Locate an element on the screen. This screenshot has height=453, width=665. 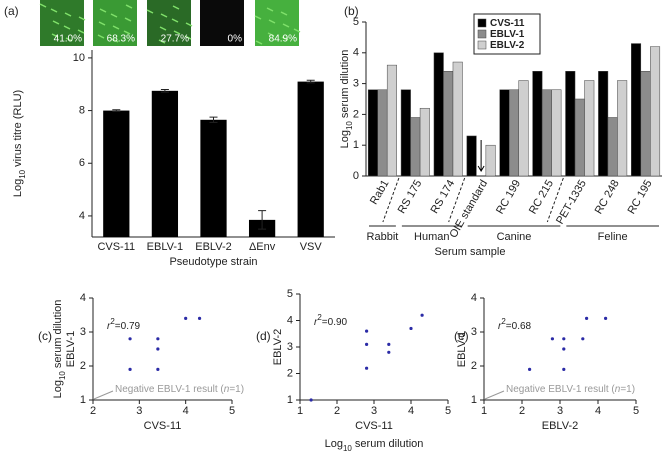
y-tick-label: 0 is located at coordinates (356, 176).